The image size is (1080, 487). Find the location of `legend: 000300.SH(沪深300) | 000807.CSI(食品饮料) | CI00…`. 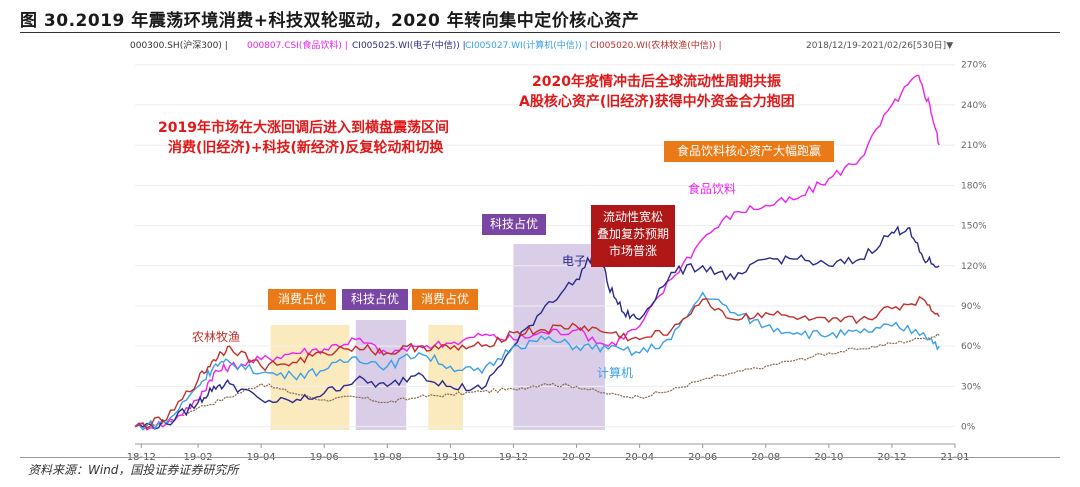

legend: 000300.SH(沪深300) | 000807.CSI(食品饮料) | CI00… is located at coordinates (545, 44).